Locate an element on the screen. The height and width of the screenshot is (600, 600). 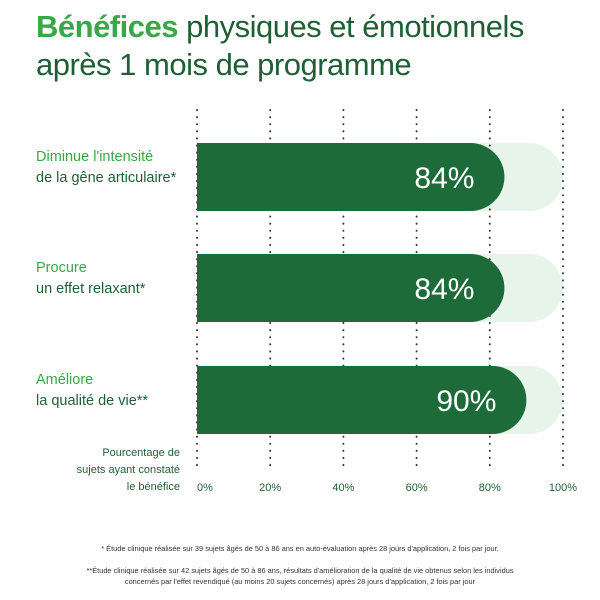
x-axis-label-line: le bénéfice is located at coordinates (153, 487).